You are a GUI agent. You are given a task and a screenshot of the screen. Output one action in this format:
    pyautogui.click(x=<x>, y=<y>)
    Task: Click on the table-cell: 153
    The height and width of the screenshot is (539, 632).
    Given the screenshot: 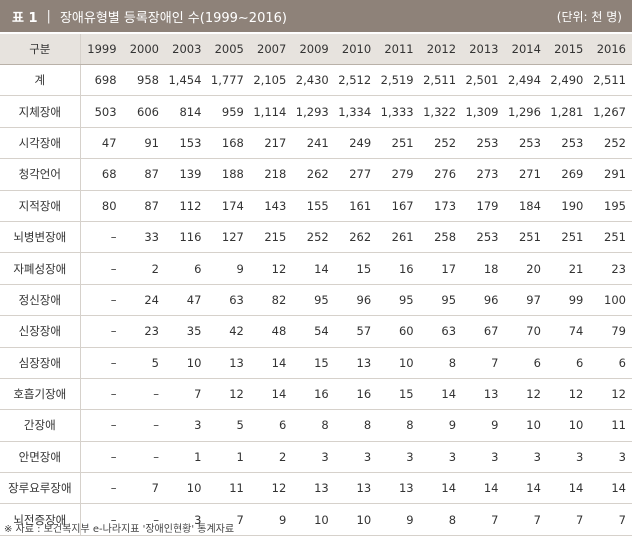 What is the action you would take?
    pyautogui.click(x=186, y=143)
    